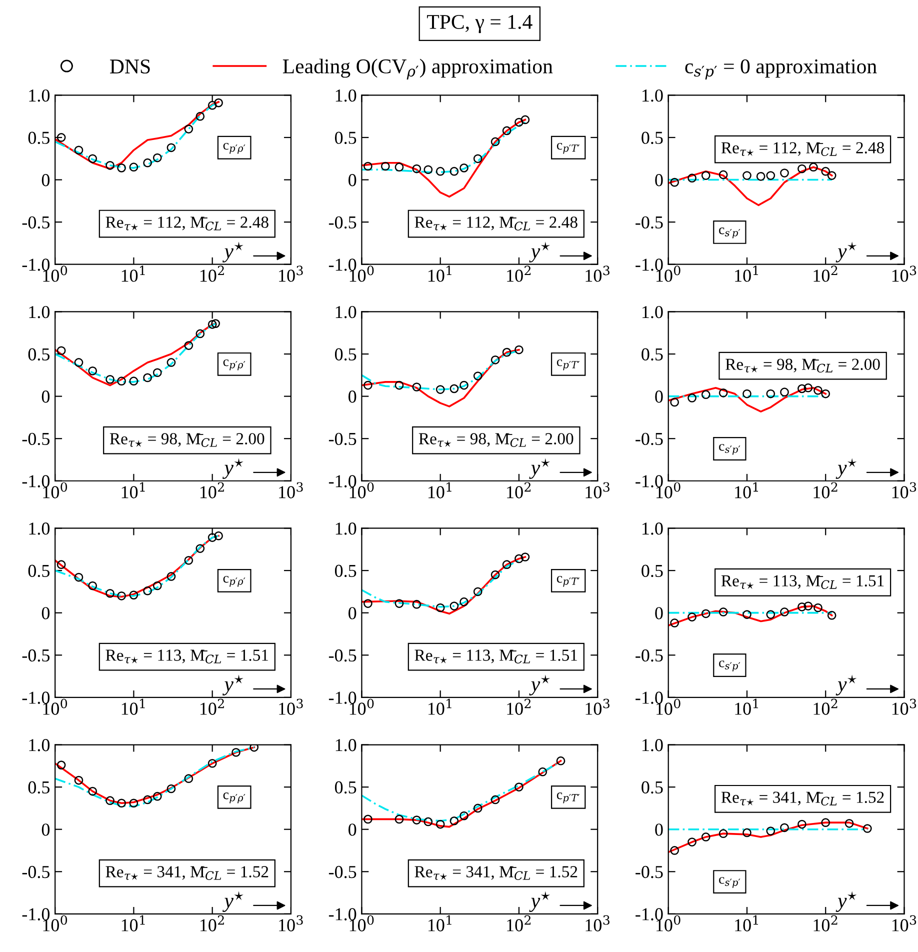  What do you see at coordinates (187, 657) in the screenshot?
I see `annotation: Re$_{τ⋆}$ = 113, M̄$_{CL}$ = 1.51` at bounding box center [187, 657].